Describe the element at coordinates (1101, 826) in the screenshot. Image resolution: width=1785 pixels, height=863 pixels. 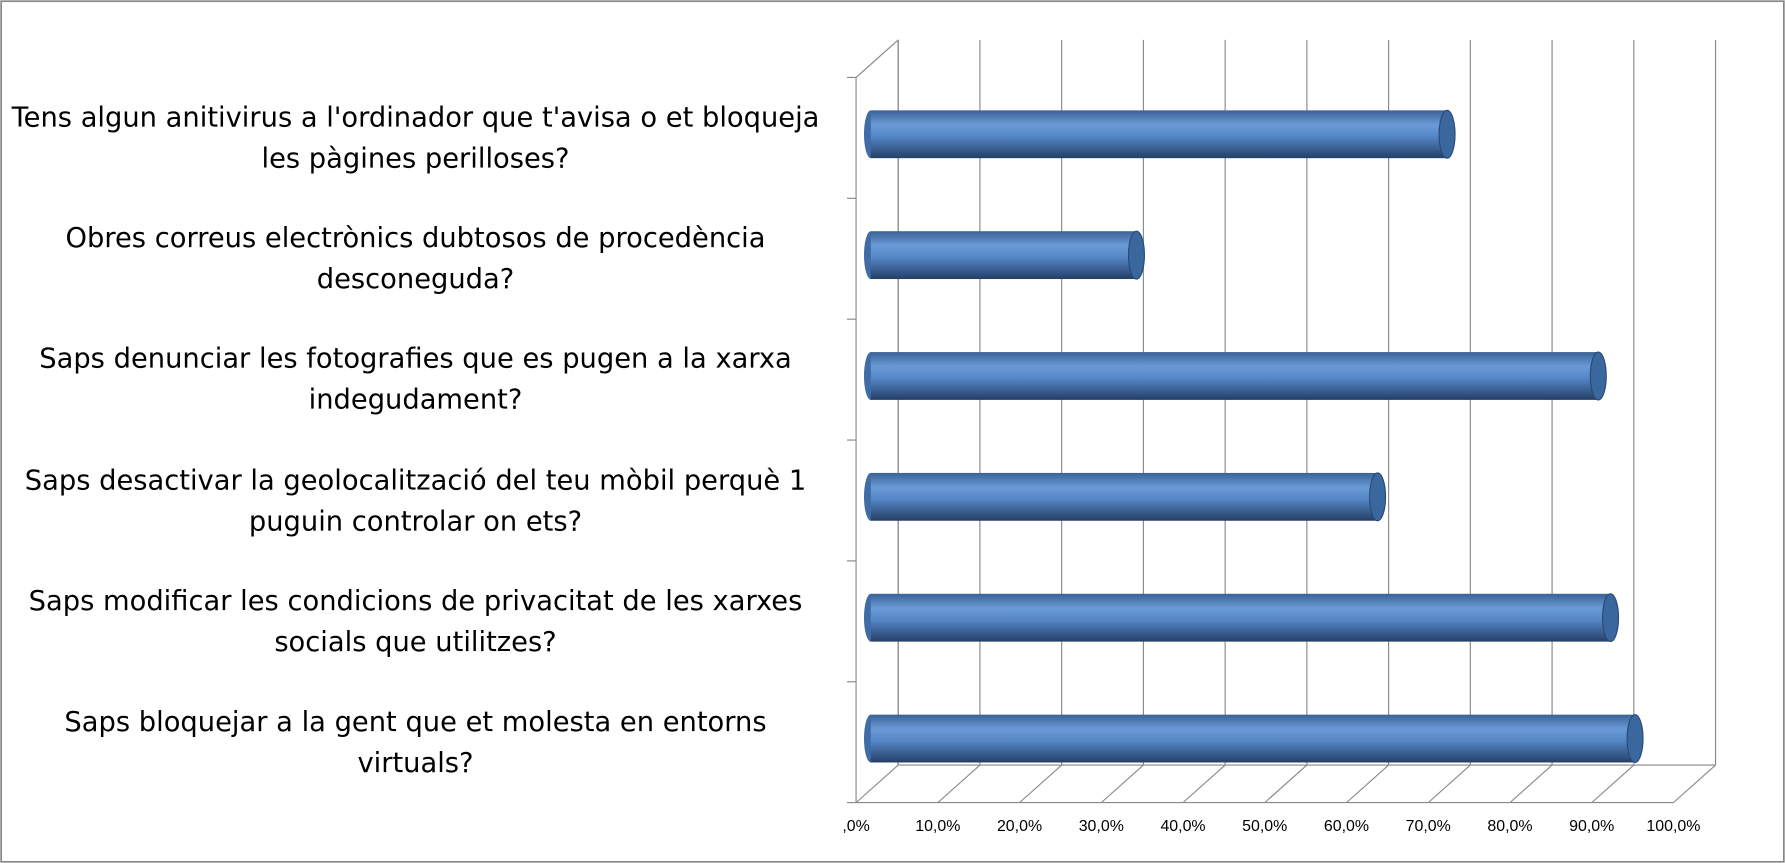
I see `x-tick-label: 30,0%` at that location.